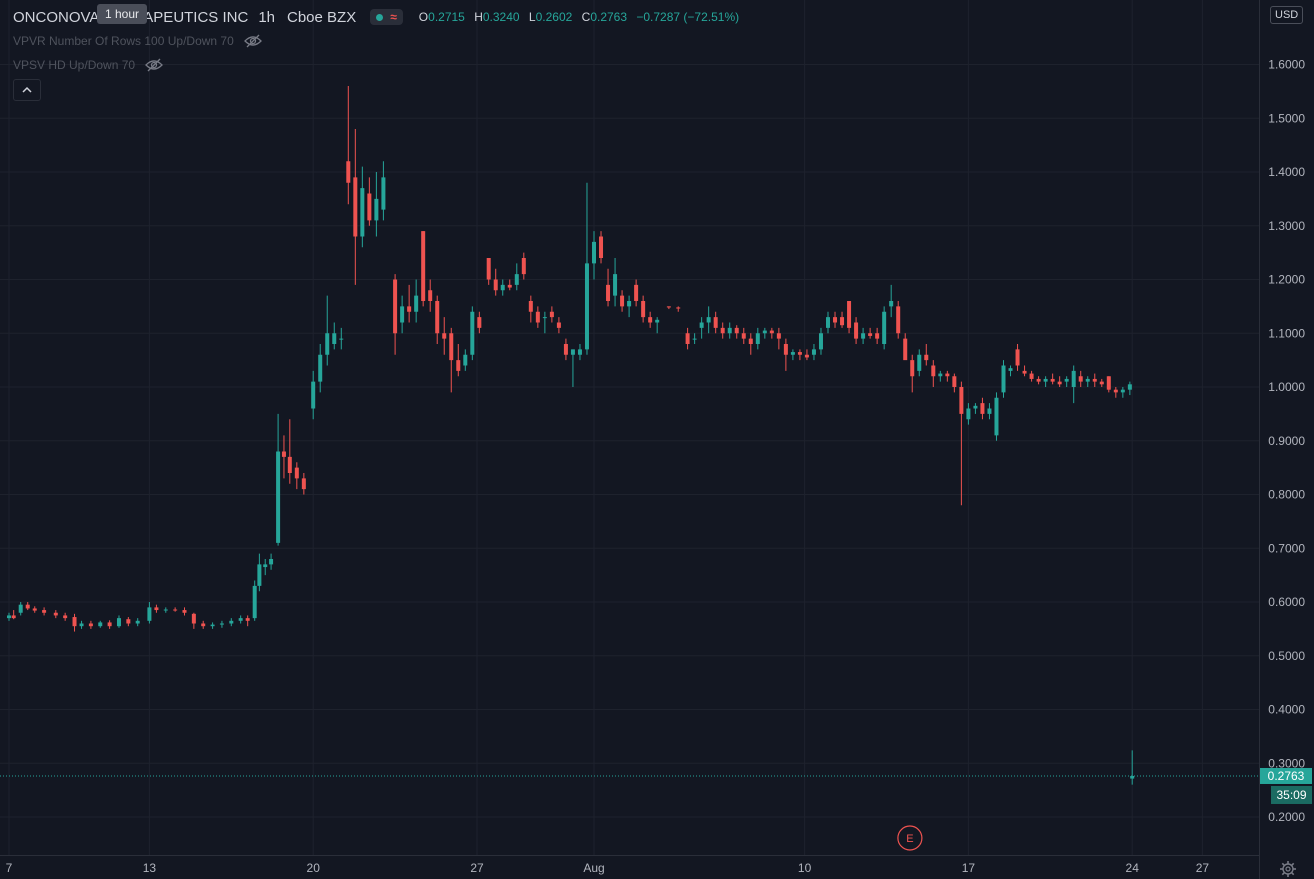  What do you see at coordinates (910, 838) in the screenshot?
I see `earnings-marker` at bounding box center [910, 838].